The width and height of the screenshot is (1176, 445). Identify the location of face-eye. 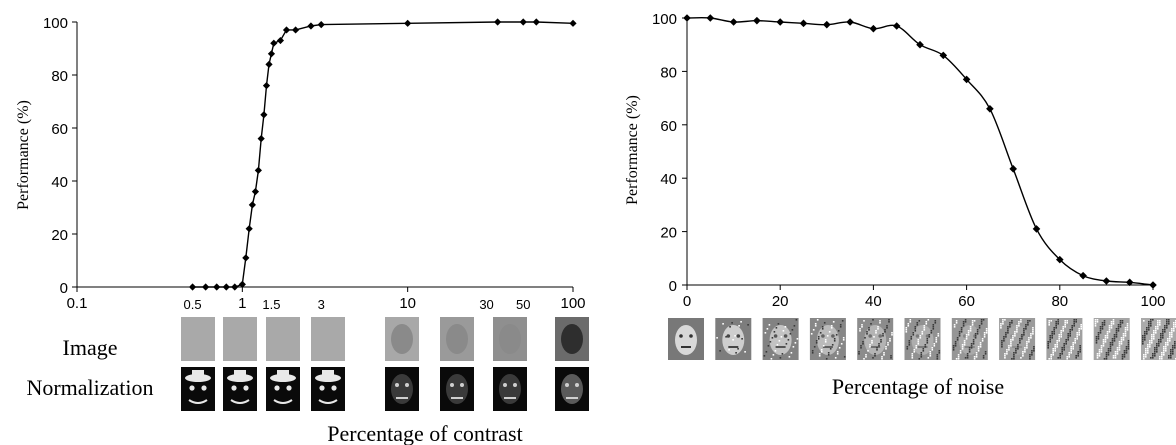
(880, 336).